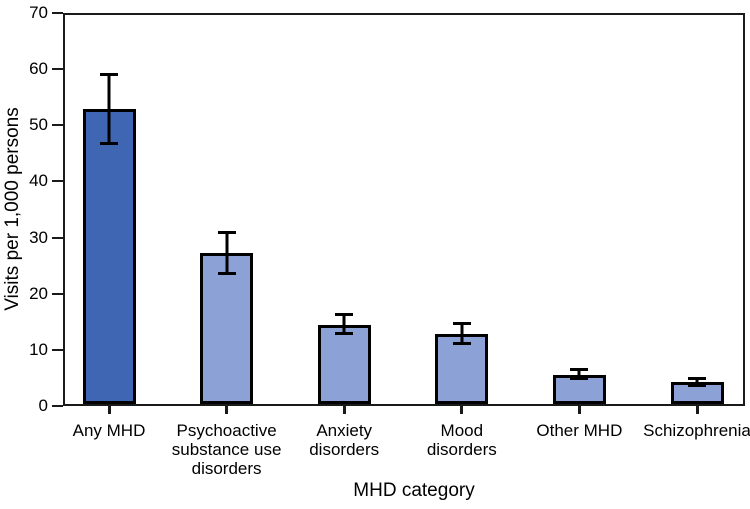 The width and height of the screenshot is (750, 509). I want to click on error-bar-schizophrenia, so click(697, 381).